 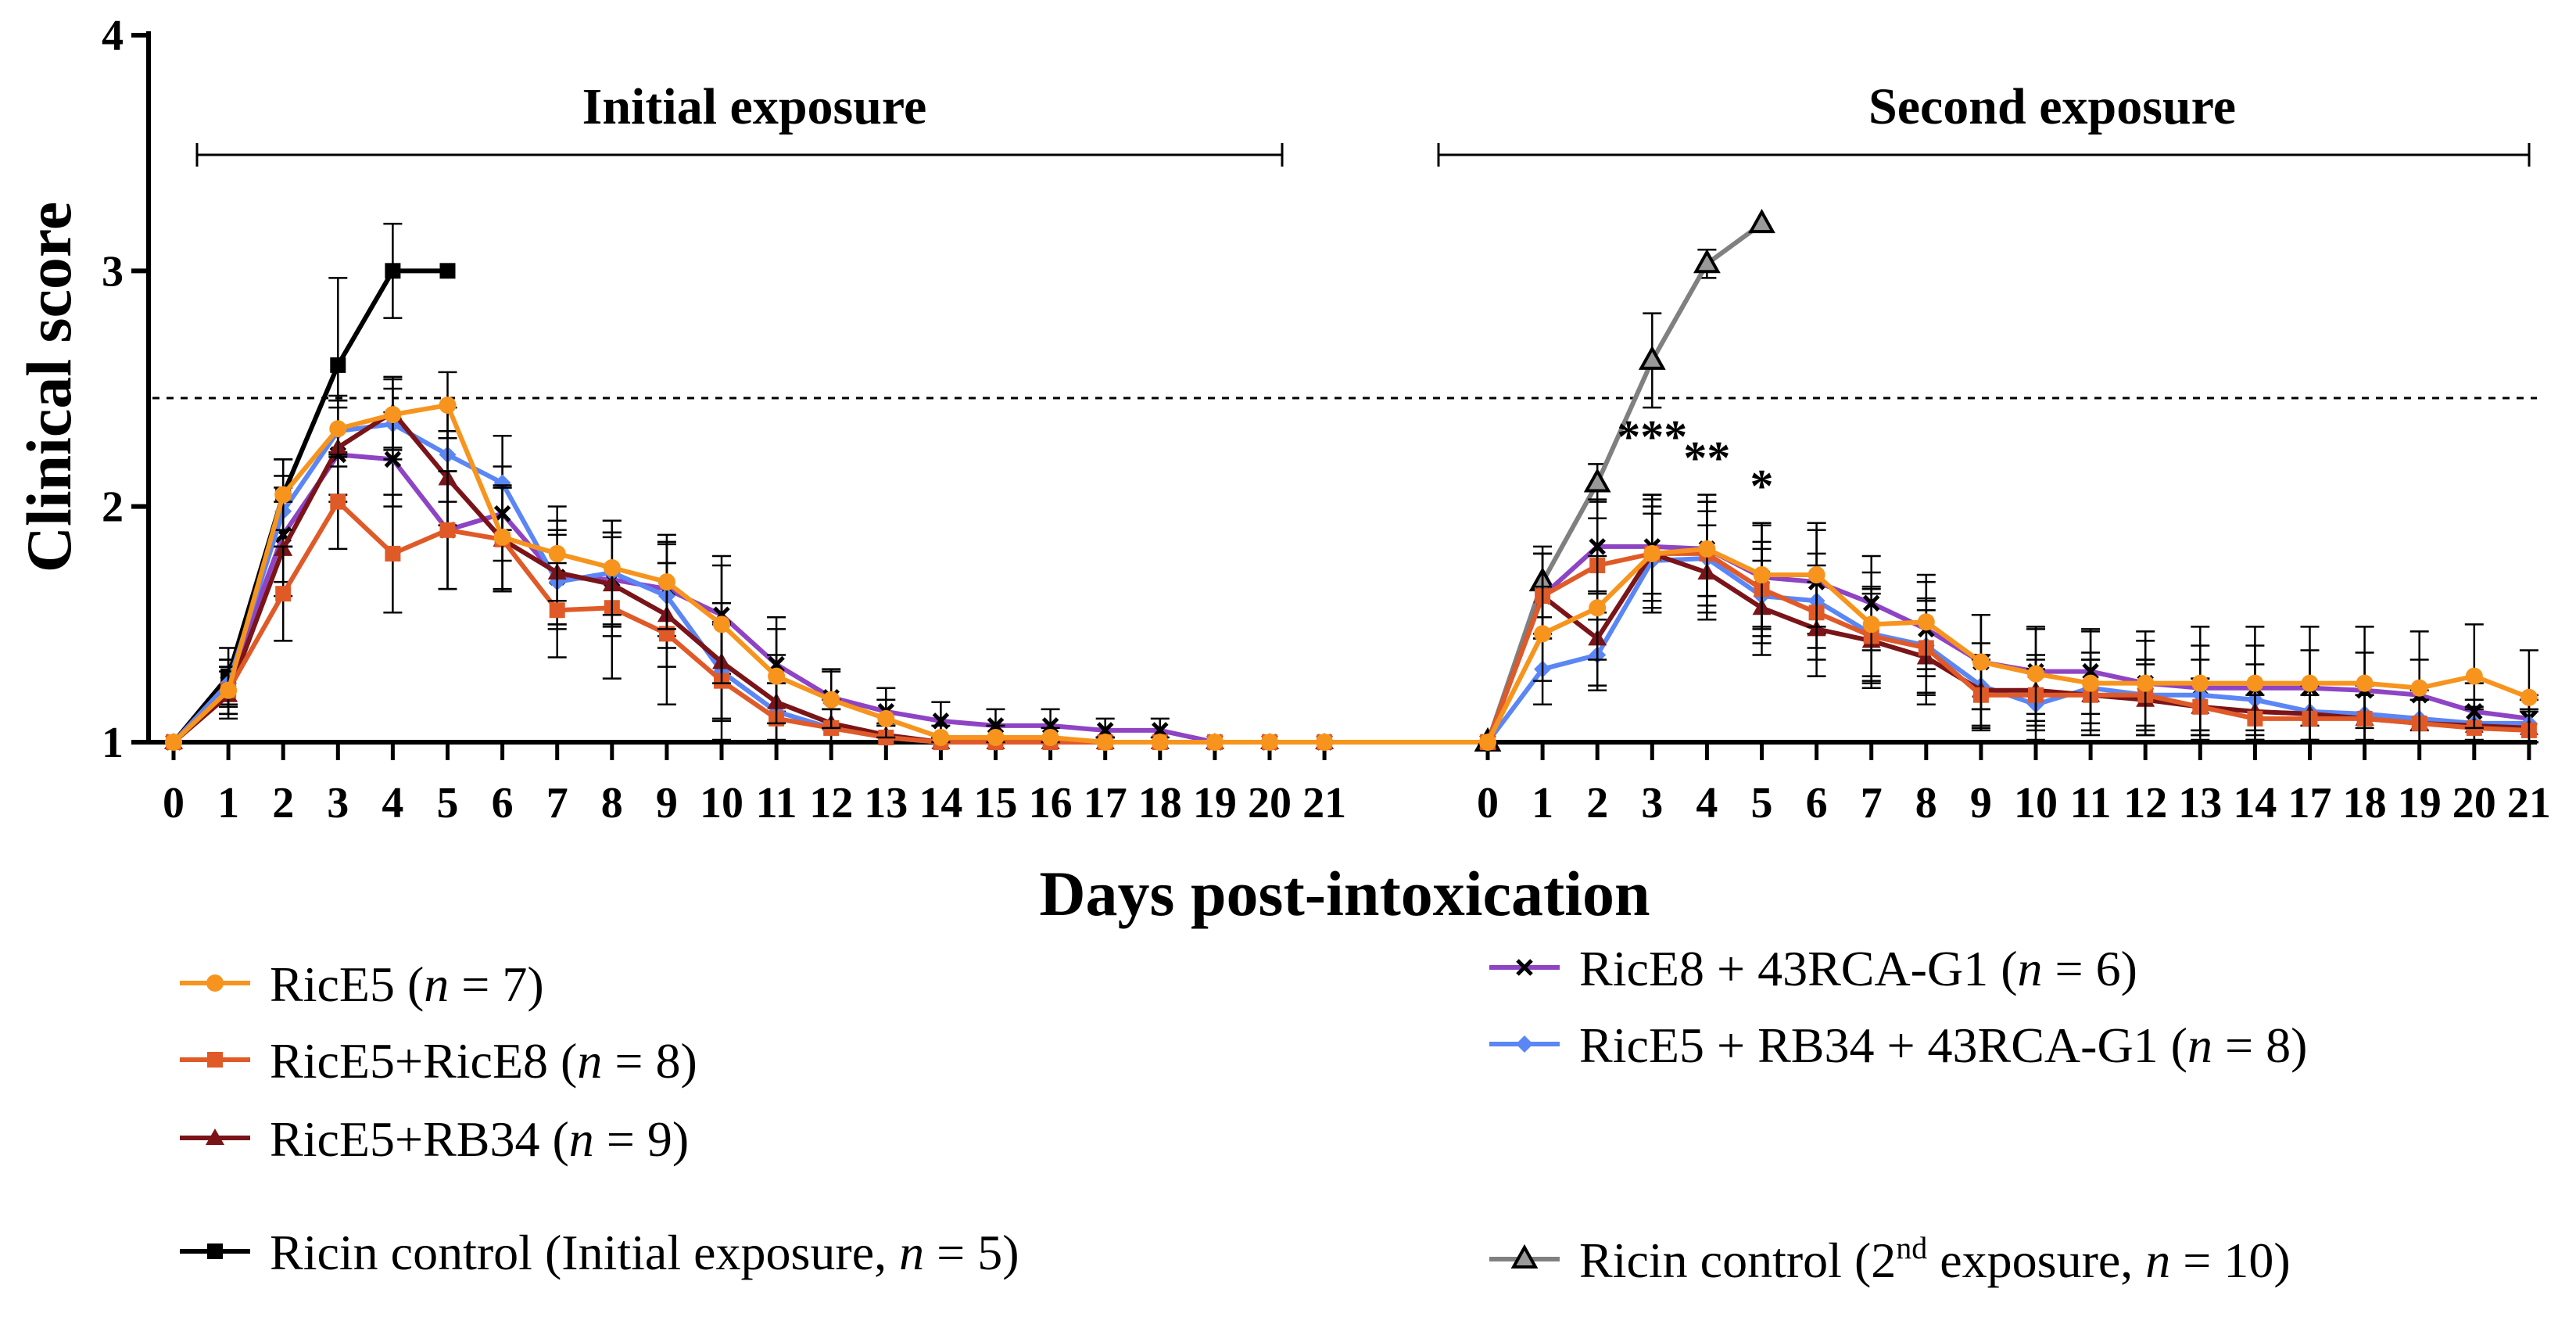 I want to click on y-axis-title: Clinical score, so click(x=48, y=387).